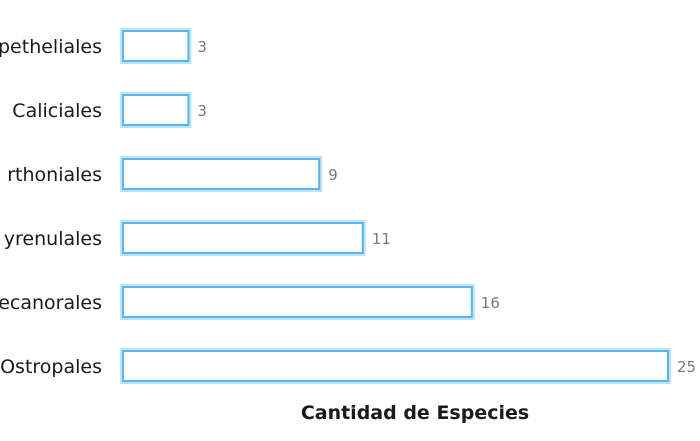 The width and height of the screenshot is (700, 441). Describe the element at coordinates (333, 175) in the screenshot. I see `value-label-2: 9` at that location.